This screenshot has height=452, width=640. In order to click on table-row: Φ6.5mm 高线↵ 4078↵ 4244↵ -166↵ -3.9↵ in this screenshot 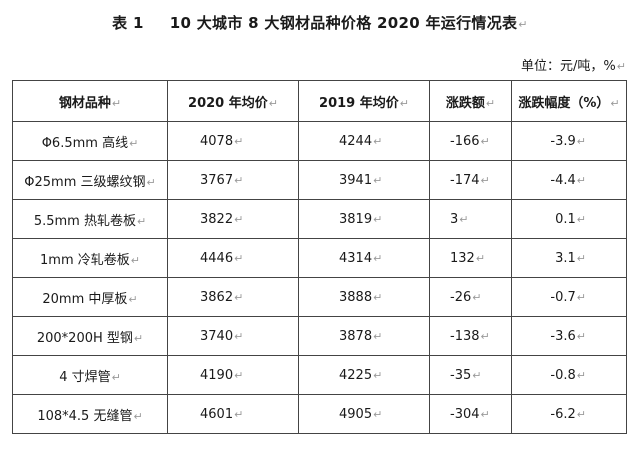, I will do `click(319, 141)`.